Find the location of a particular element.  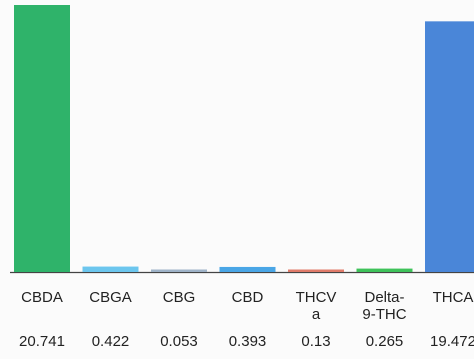

bar-cbda is located at coordinates (42, 138).